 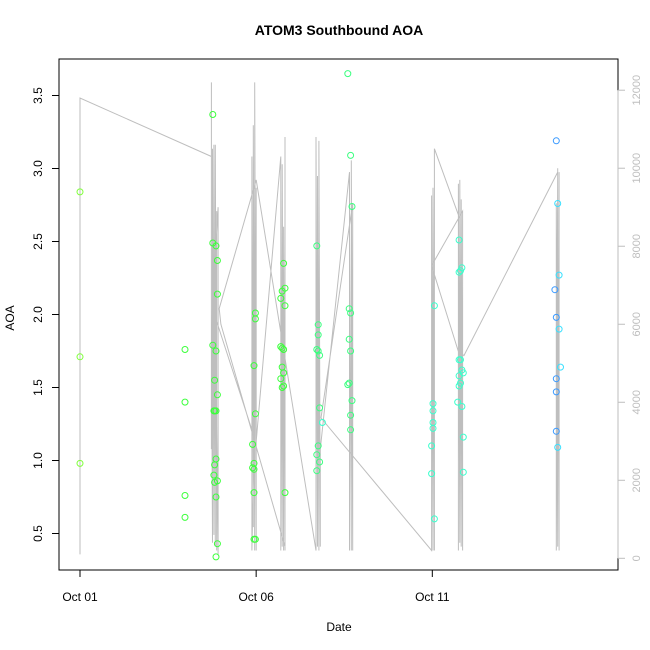 I want to click on y2-tick-label: 0, so click(x=637, y=558).